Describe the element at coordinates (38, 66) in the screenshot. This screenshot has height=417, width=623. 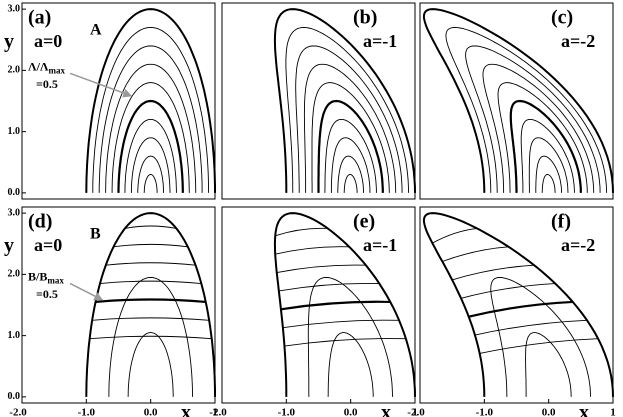
I see `annotation-text: Λ/Λ` at that location.